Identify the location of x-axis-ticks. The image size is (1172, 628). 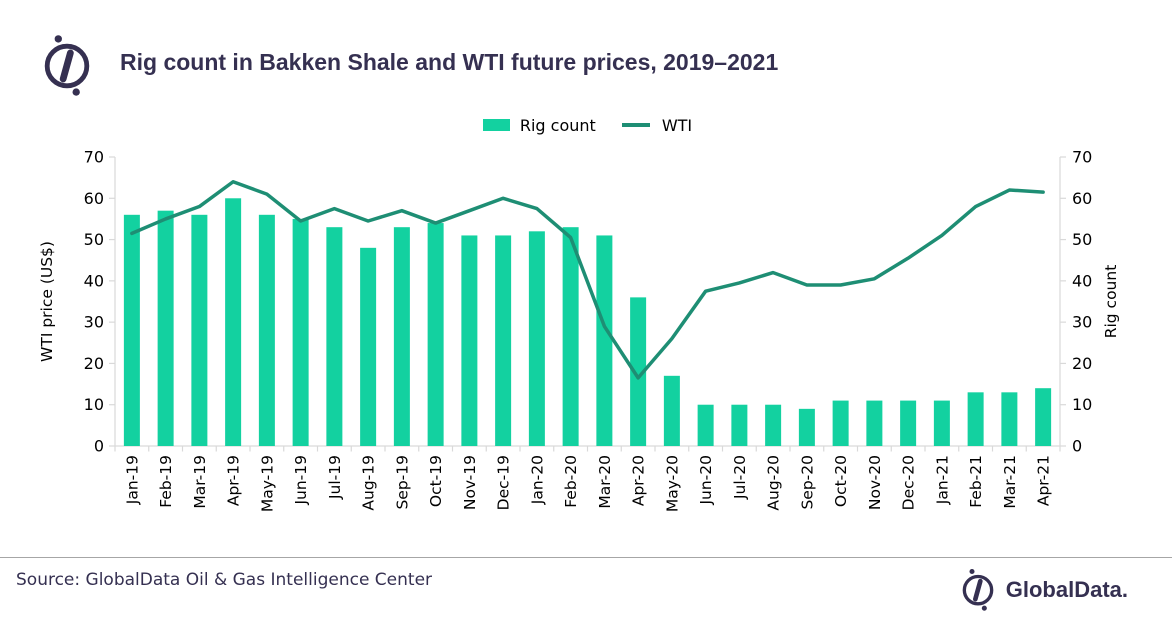
(587, 449).